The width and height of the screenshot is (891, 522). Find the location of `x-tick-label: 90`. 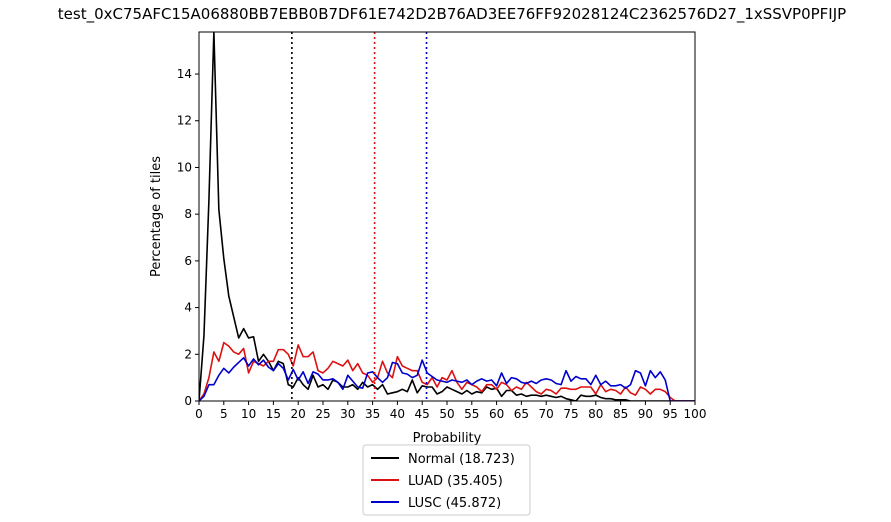

x-tick-label: 90 is located at coordinates (645, 414).